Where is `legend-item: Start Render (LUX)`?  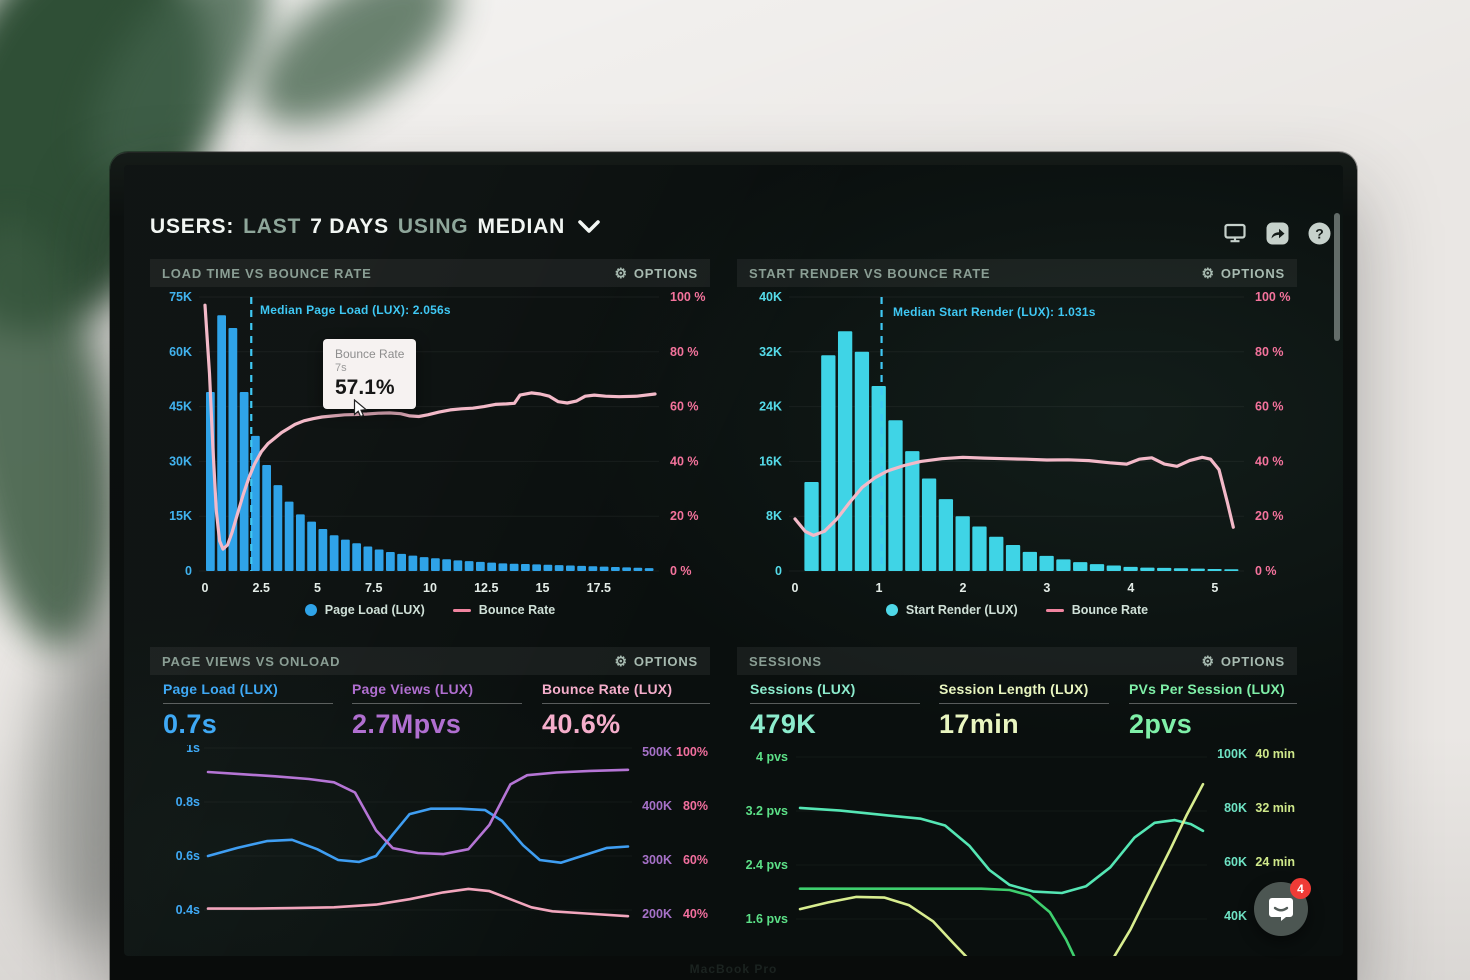 legend-item: Start Render (LUX) is located at coordinates (951, 610).